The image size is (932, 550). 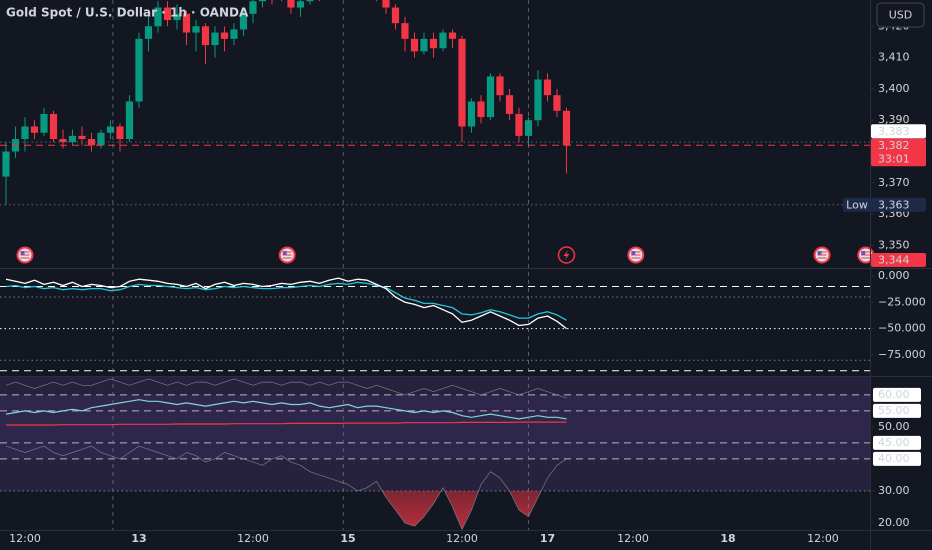 I want to click on chart-title: Gold Spot / U.S. Dollar · 1h · OANDA, so click(x=127, y=13).